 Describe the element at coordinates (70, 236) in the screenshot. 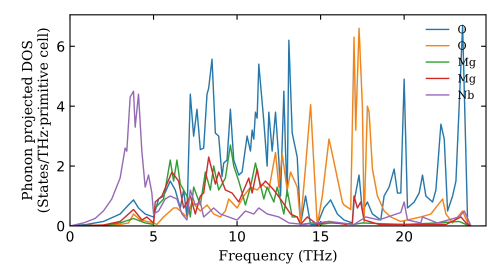

I see `x-tick-label: 0` at that location.